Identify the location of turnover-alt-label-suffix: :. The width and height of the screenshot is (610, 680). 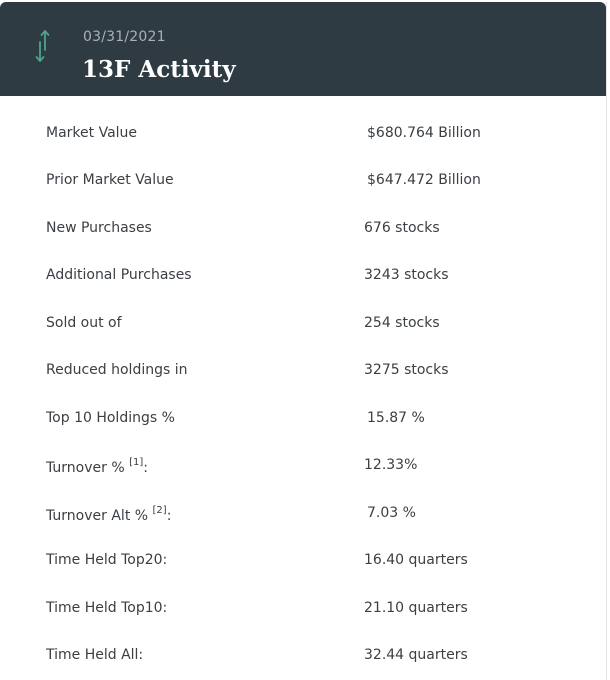
(169, 516).